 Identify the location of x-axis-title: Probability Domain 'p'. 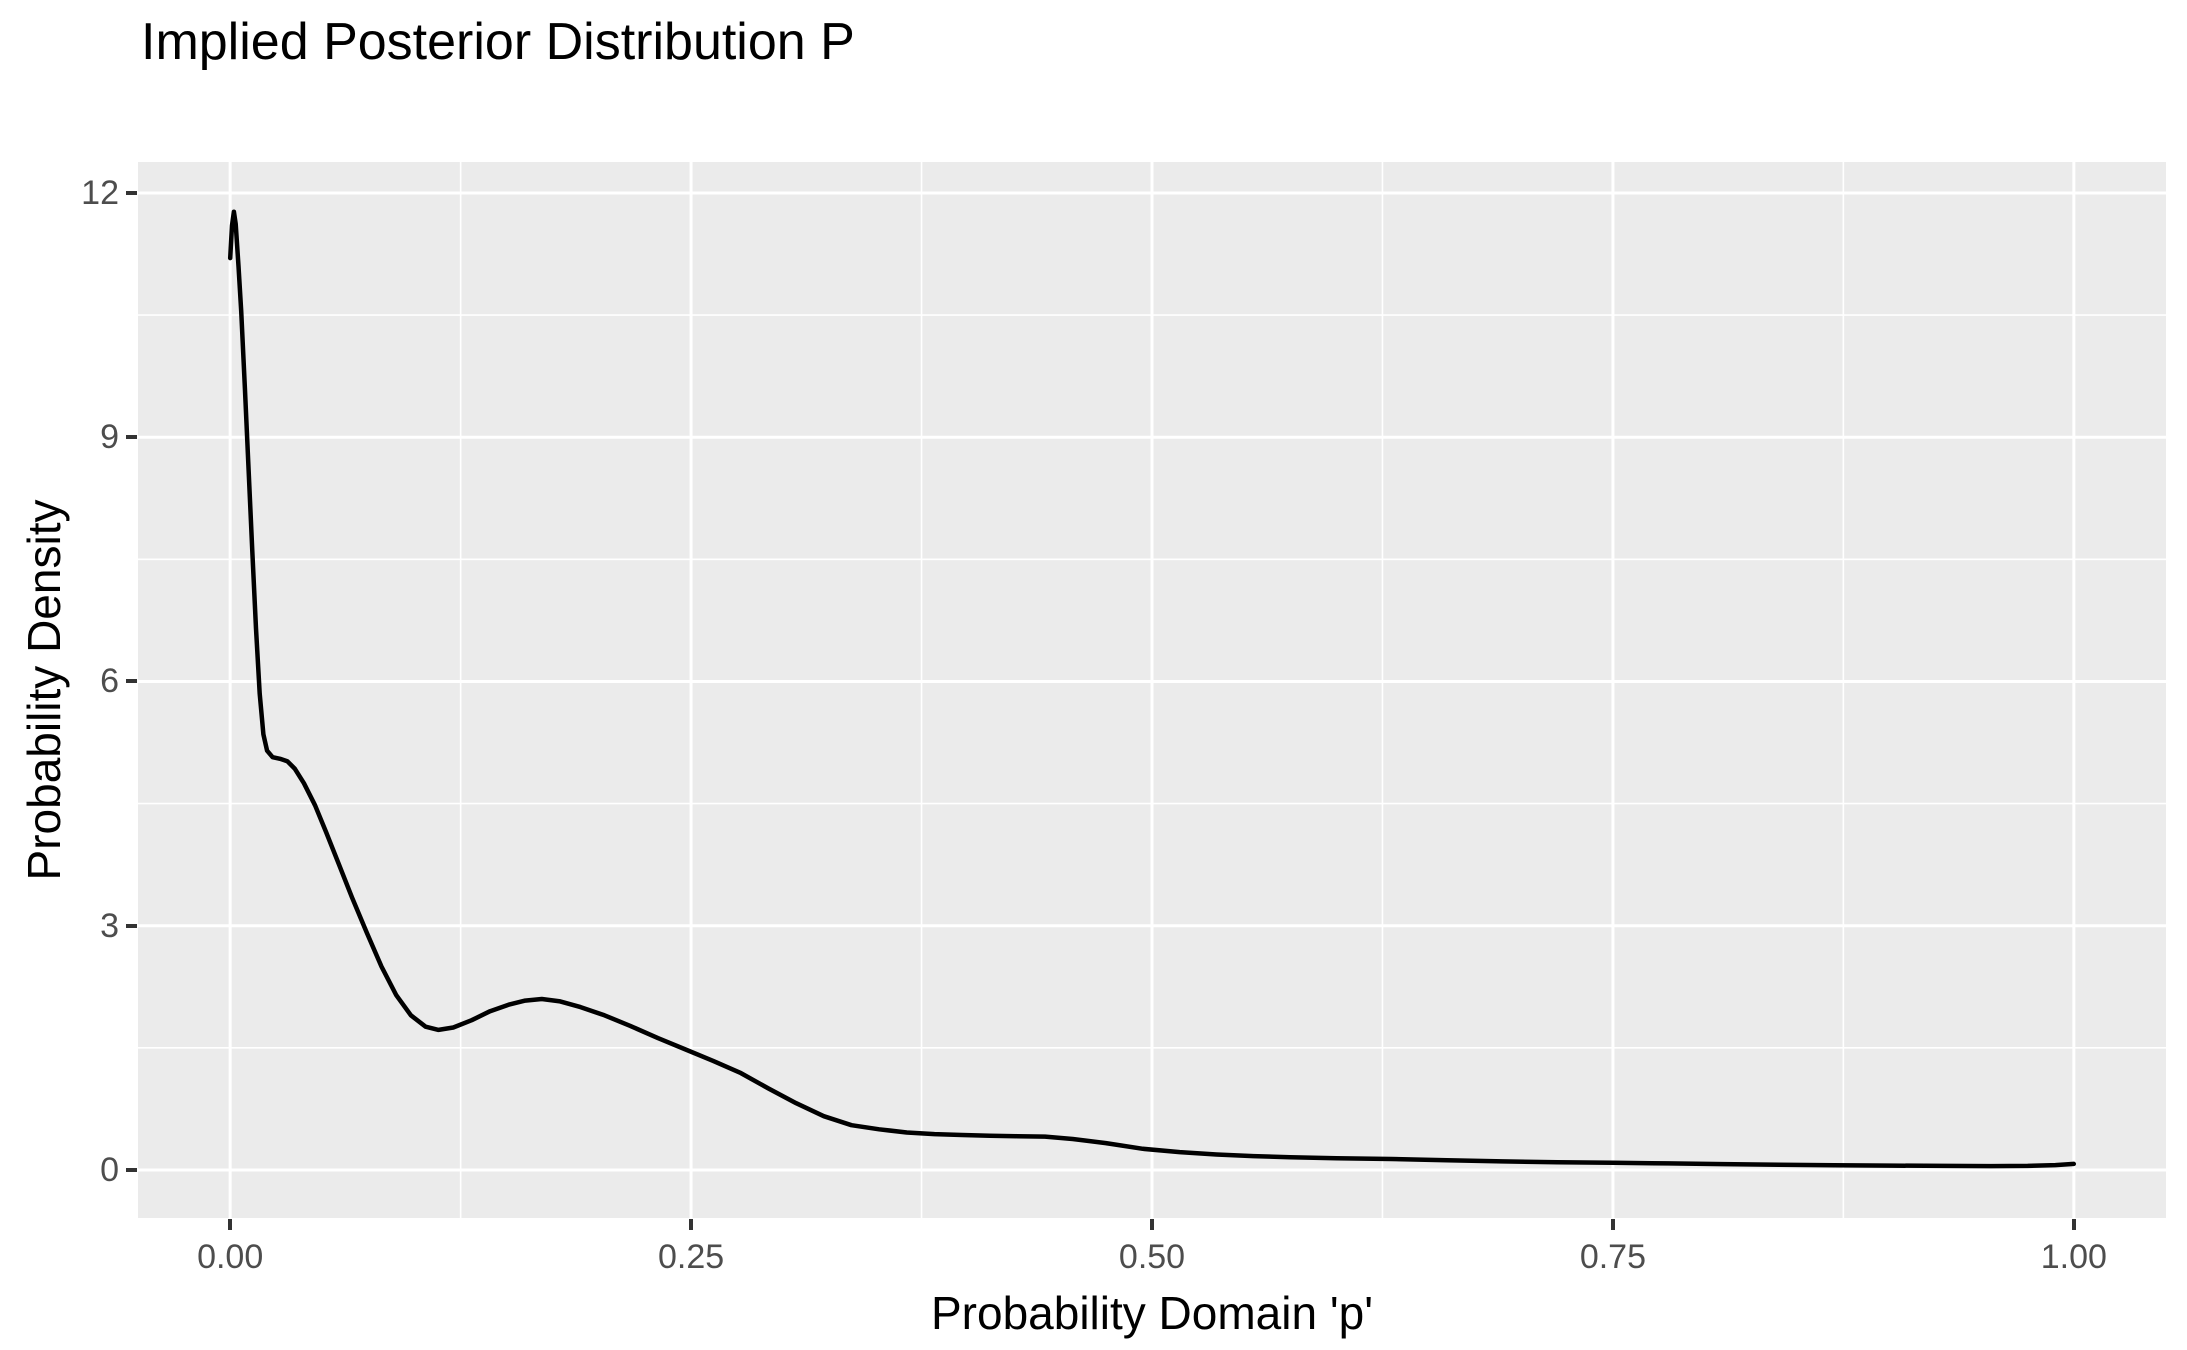
(1152, 1313).